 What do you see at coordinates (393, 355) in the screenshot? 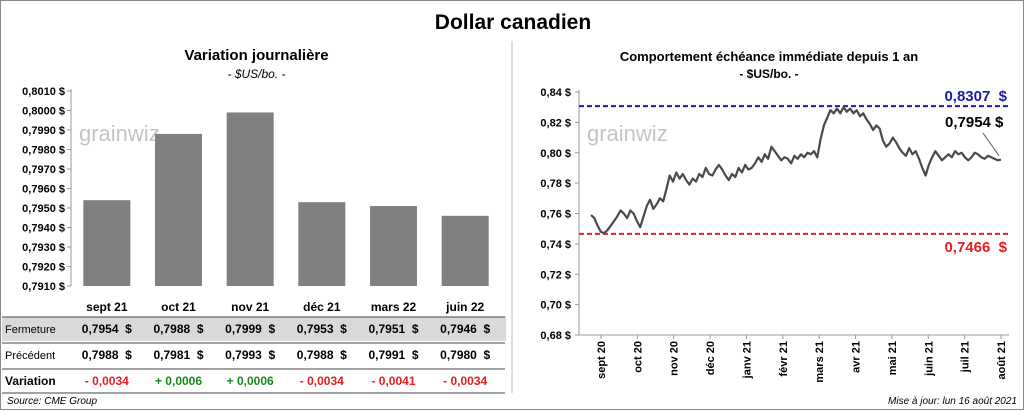
I see `table-cell: 0,7991 $` at bounding box center [393, 355].